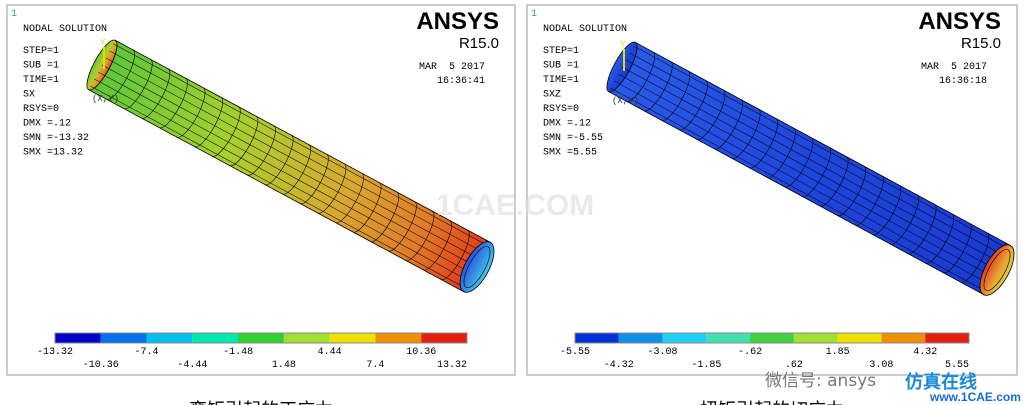  I want to click on colorbar-label: -7.4, so click(147, 352).